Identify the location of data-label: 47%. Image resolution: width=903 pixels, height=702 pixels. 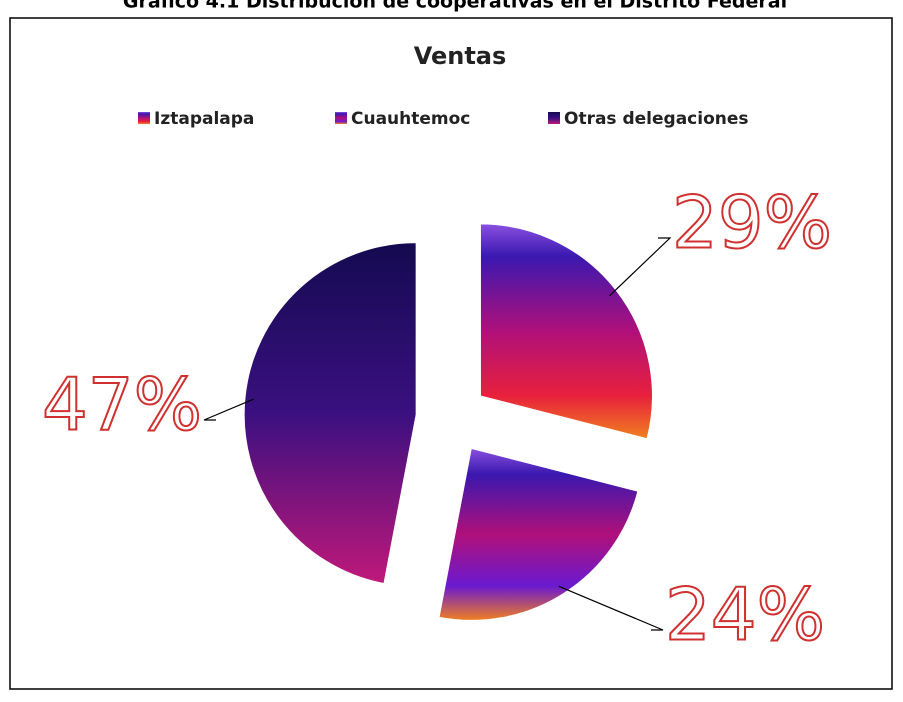
(122, 405).